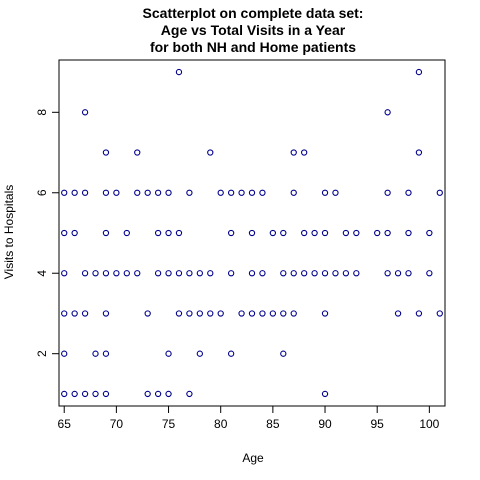  I want to click on y-axis-label: Visits to Hospitals, so click(9, 232).